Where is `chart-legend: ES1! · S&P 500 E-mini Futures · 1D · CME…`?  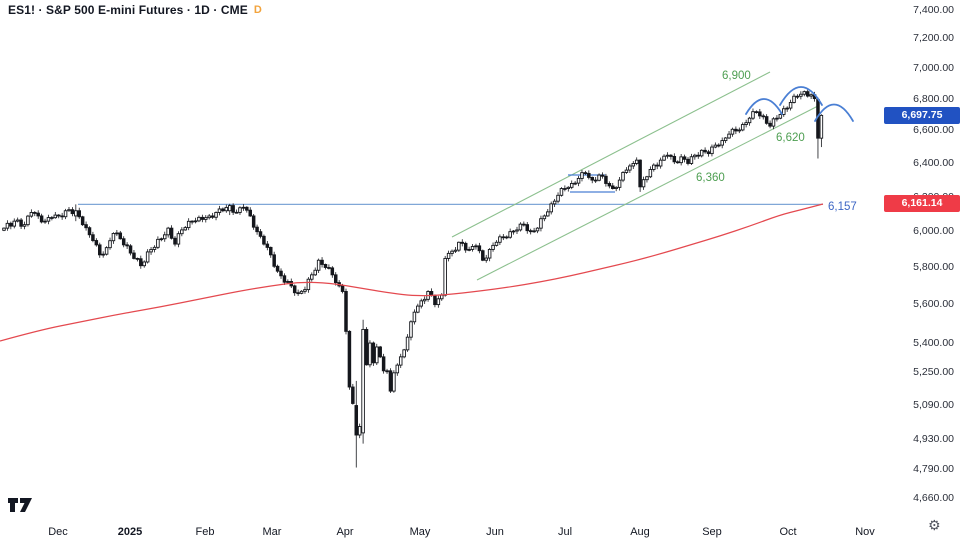
chart-legend: ES1! · S&P 500 E-mini Futures · 1D · CME… is located at coordinates (135, 10).